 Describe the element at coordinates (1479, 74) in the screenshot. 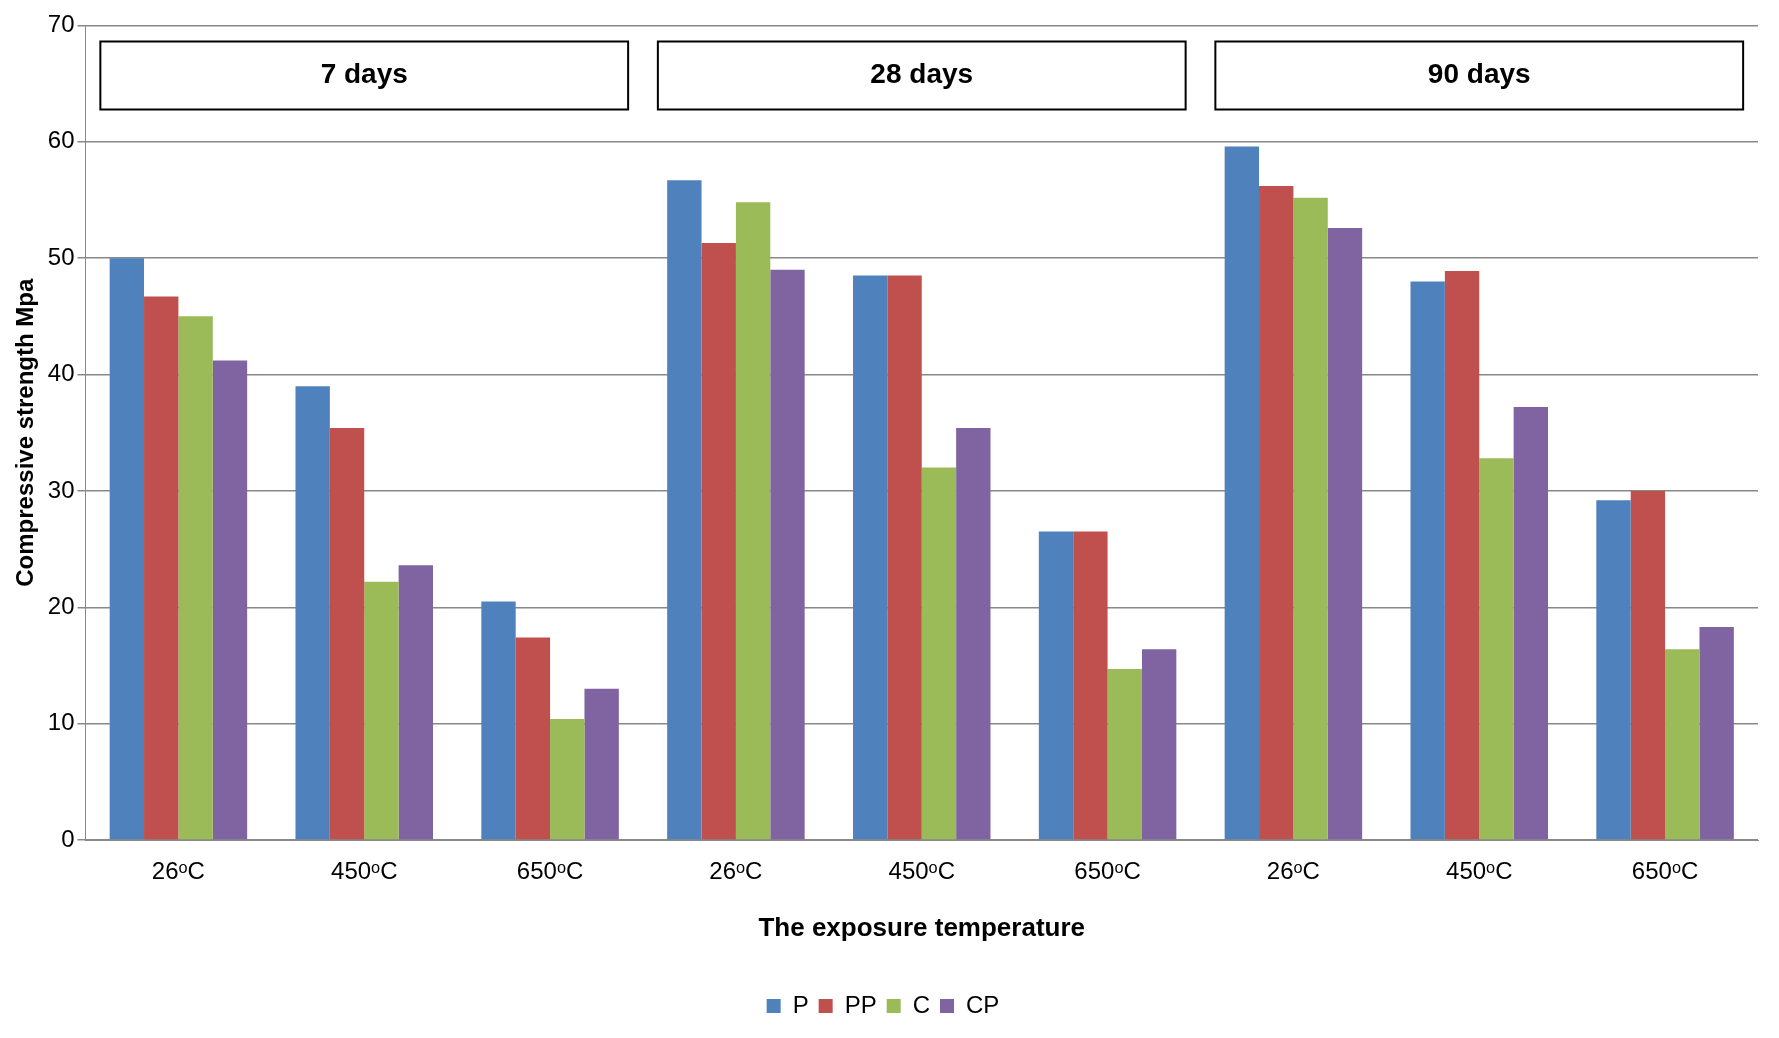

I see `annotation: 90 days` at that location.